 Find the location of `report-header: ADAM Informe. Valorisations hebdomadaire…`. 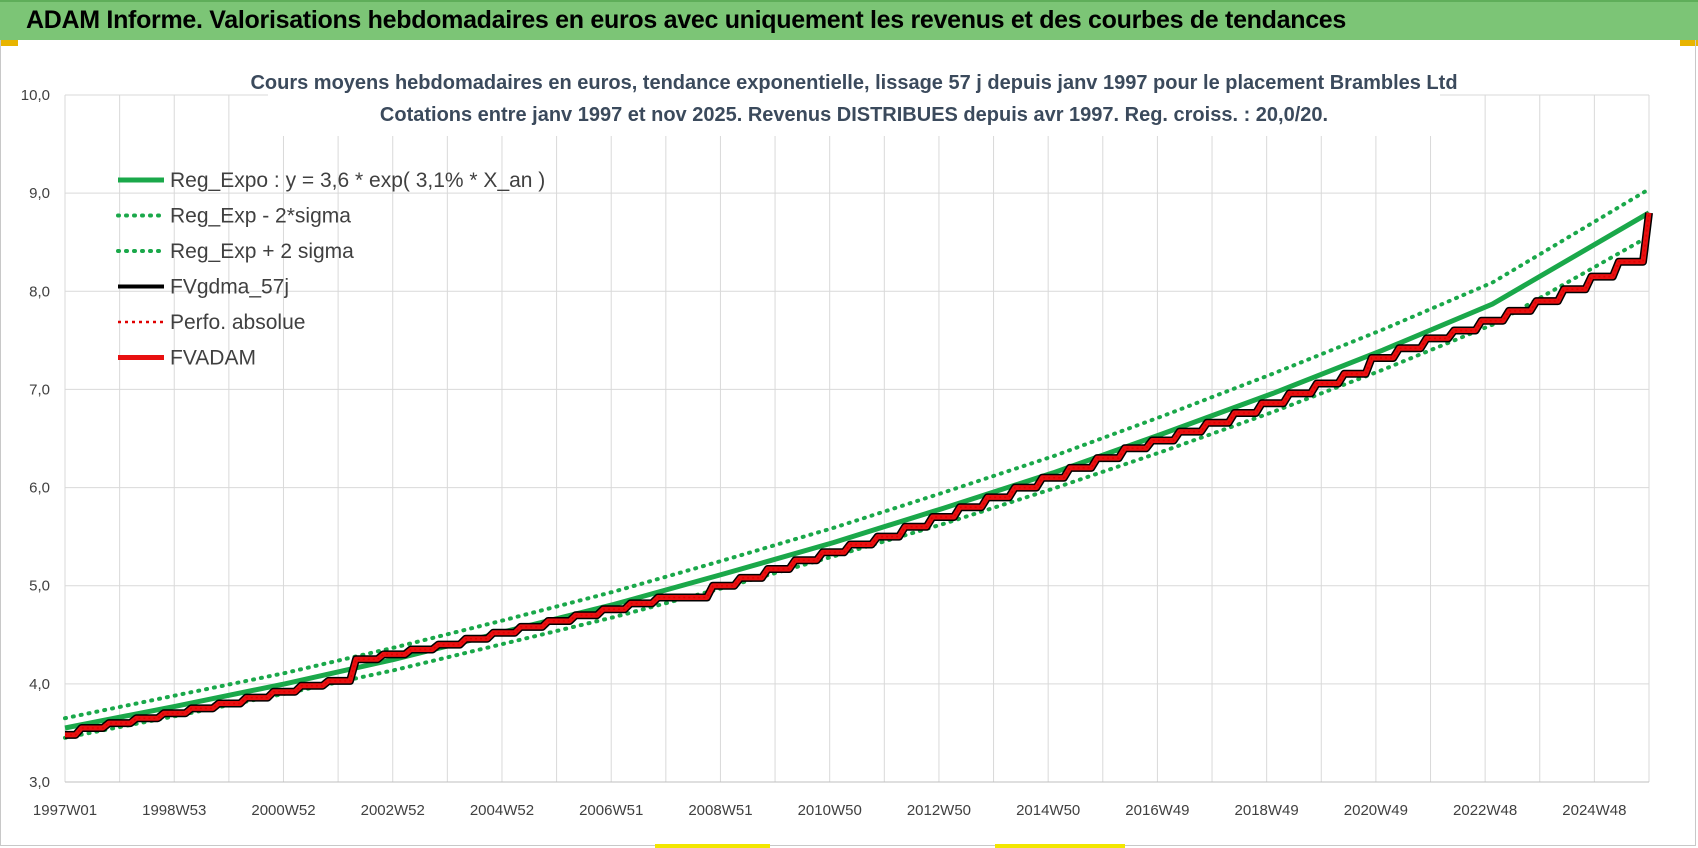

report-header: ADAM Informe. Valorisations hebdomadaire… is located at coordinates (849, 20).